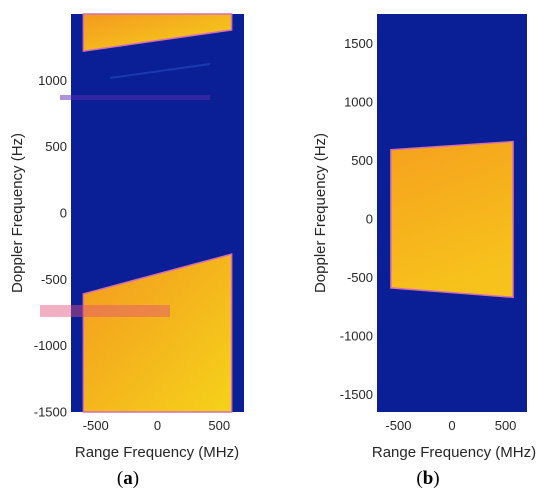 This screenshot has height=495, width=550. I want to click on region-b-main, so click(452, 219).